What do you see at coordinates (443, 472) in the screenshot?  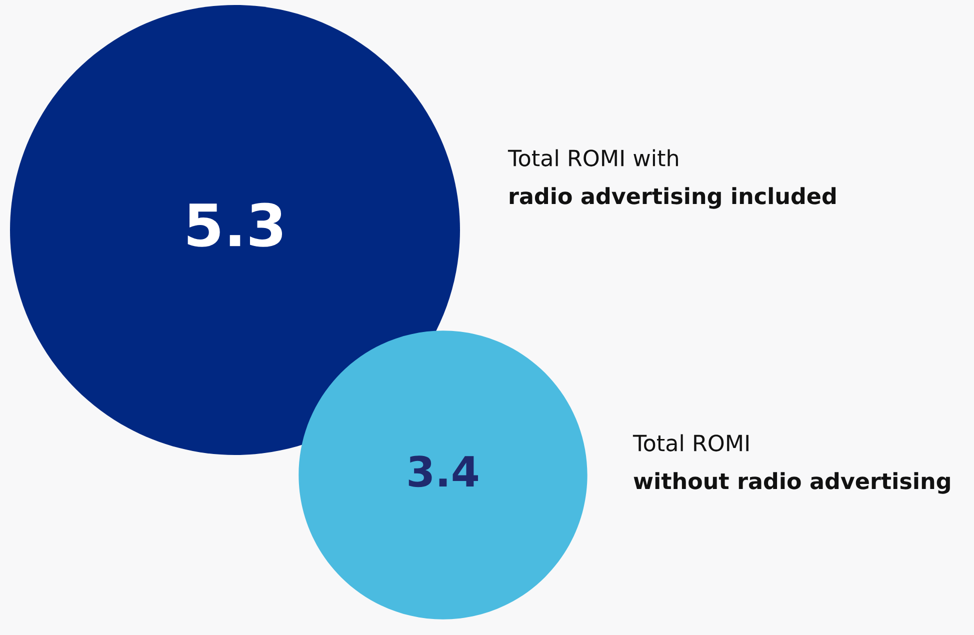 I see `data-label: 3.4` at bounding box center [443, 472].